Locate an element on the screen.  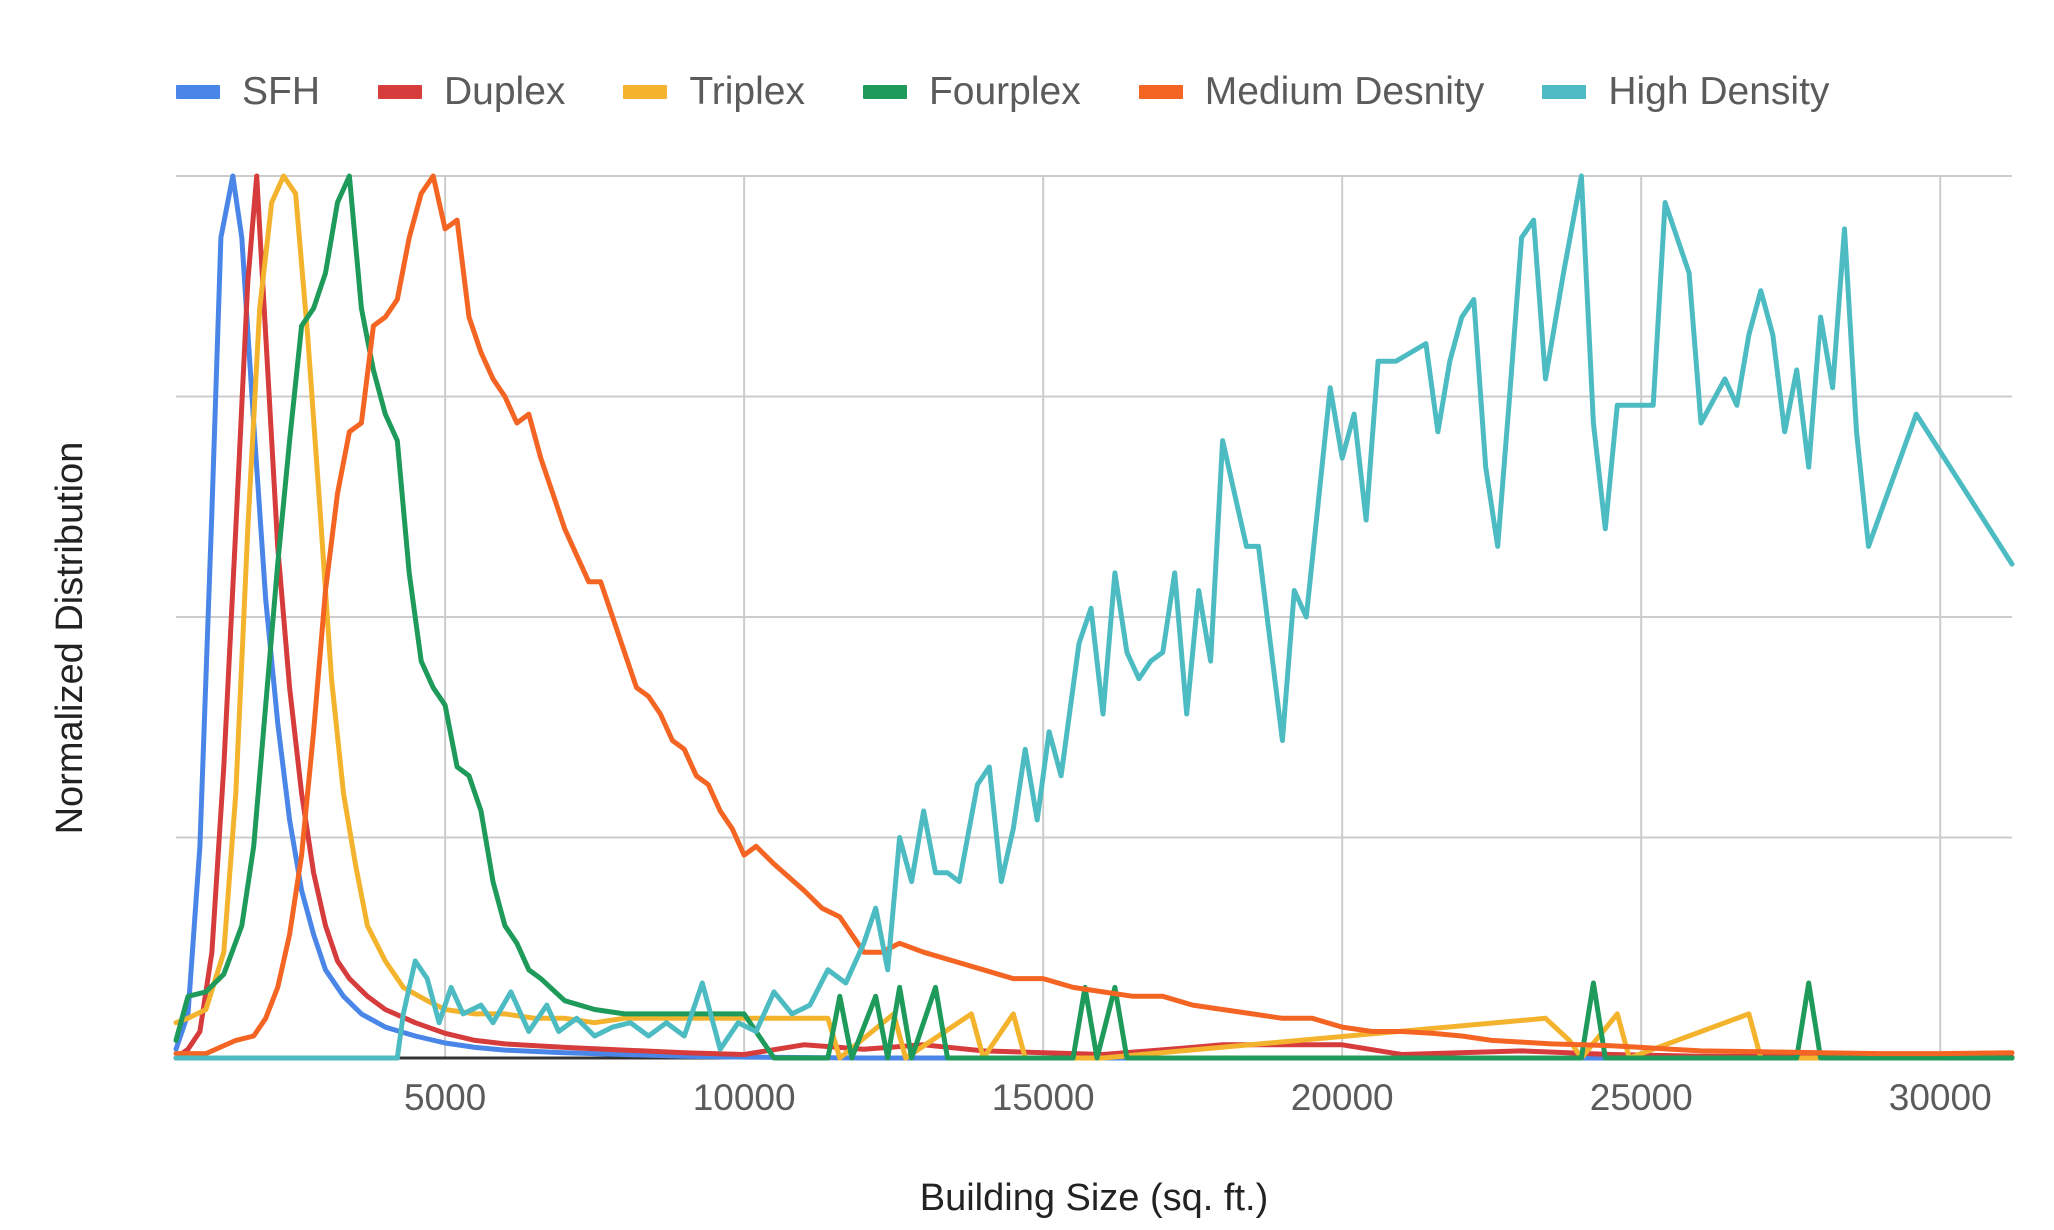
legend-label-duplex: Duplex is located at coordinates (505, 91).